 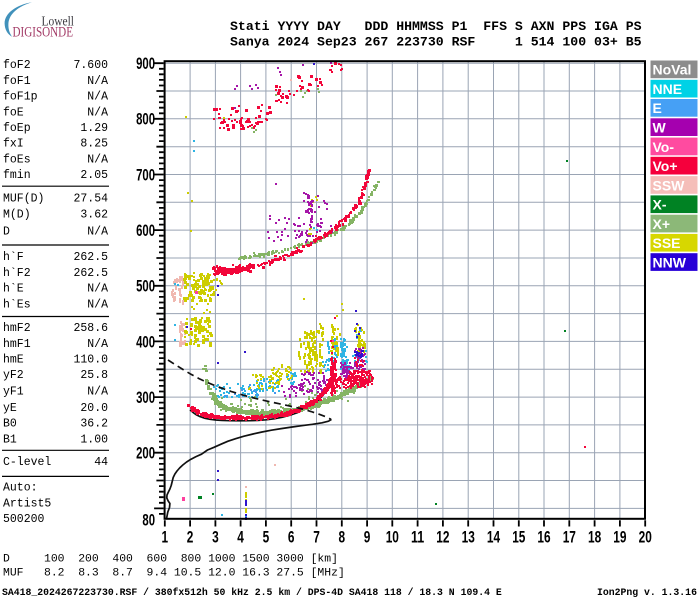 I want to click on svg-text: 16, so click(x=543, y=537).